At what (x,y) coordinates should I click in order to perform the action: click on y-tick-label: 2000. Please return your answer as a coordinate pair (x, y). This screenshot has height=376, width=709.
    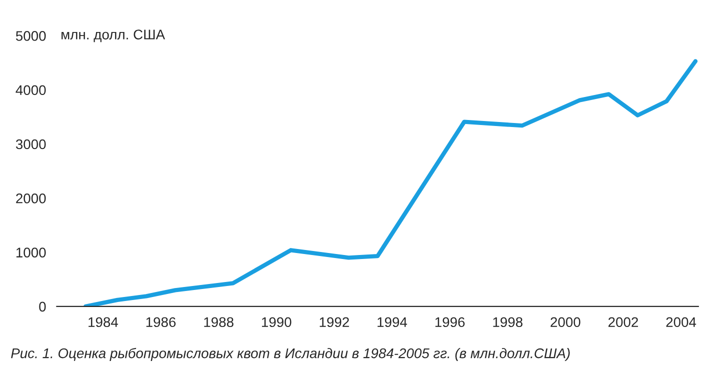
    Looking at the image, I should click on (31, 198).